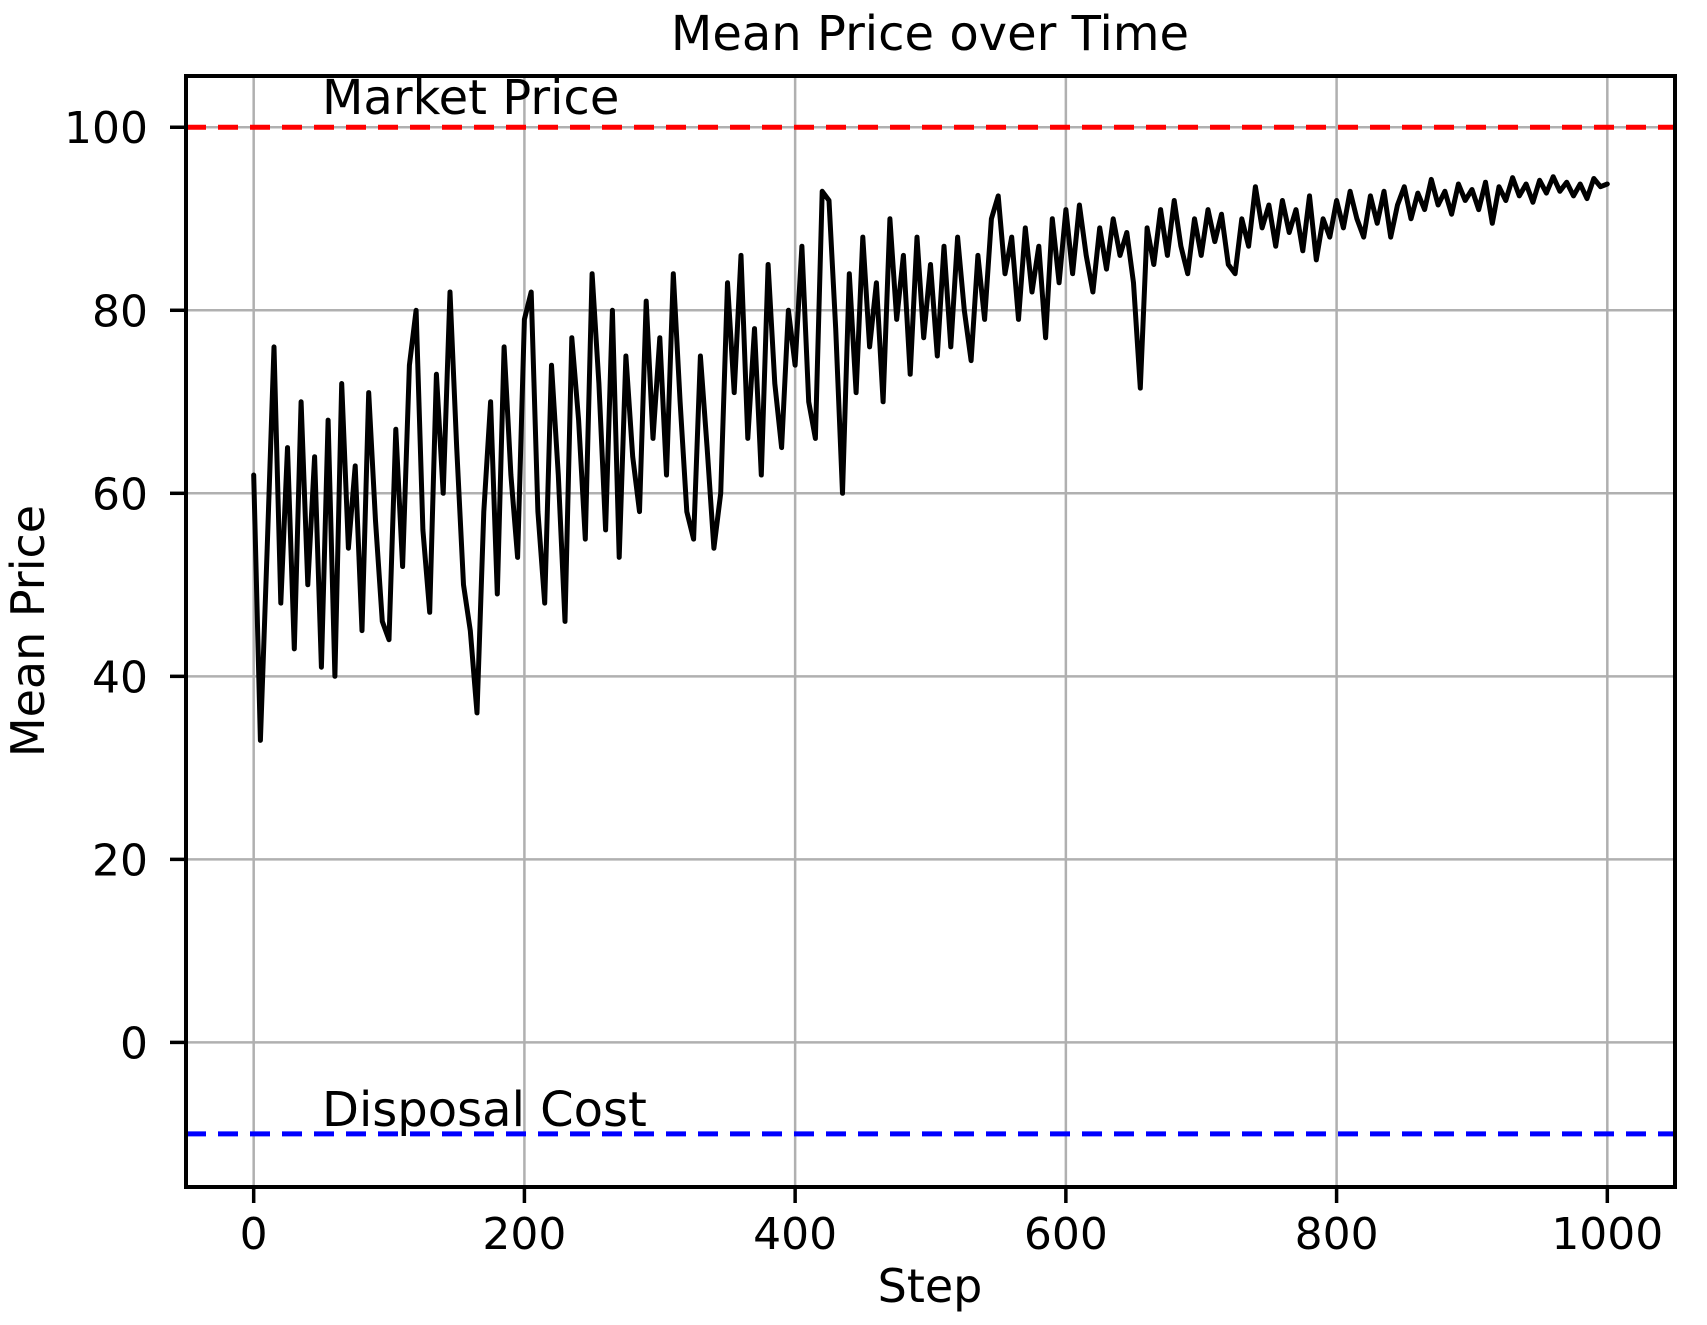 This screenshot has width=1707, height=1325. Describe the element at coordinates (795, 1234) in the screenshot. I see `x-tick-label: 400` at that location.